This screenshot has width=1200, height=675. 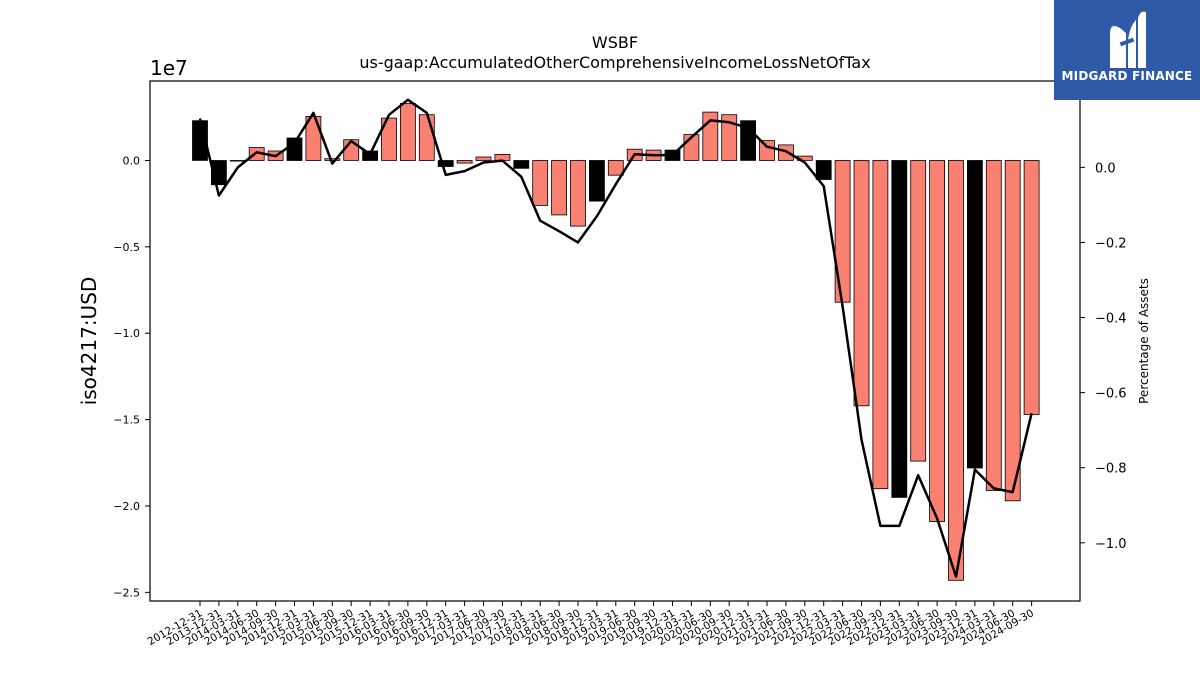 What do you see at coordinates (1111, 394) in the screenshot?
I see `y2-tick-label: −0.6` at bounding box center [1111, 394].